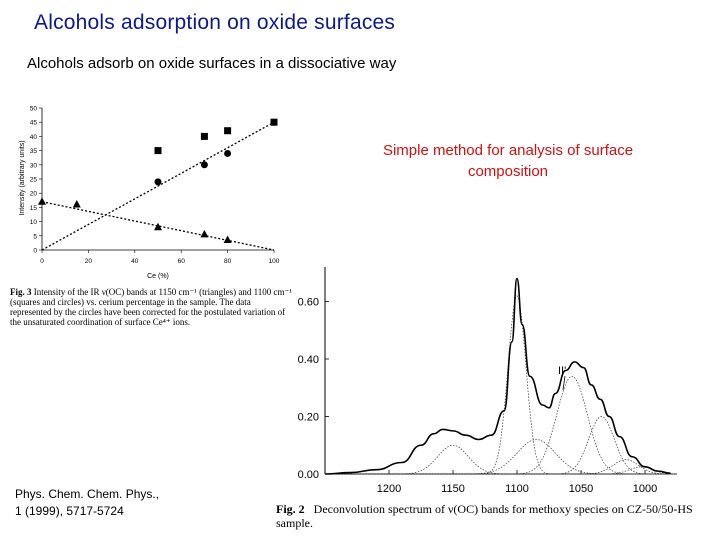 This screenshot has height=540, width=720. What do you see at coordinates (517, 489) in the screenshot?
I see `fig2-x-tick-label: 1100` at bounding box center [517, 489].